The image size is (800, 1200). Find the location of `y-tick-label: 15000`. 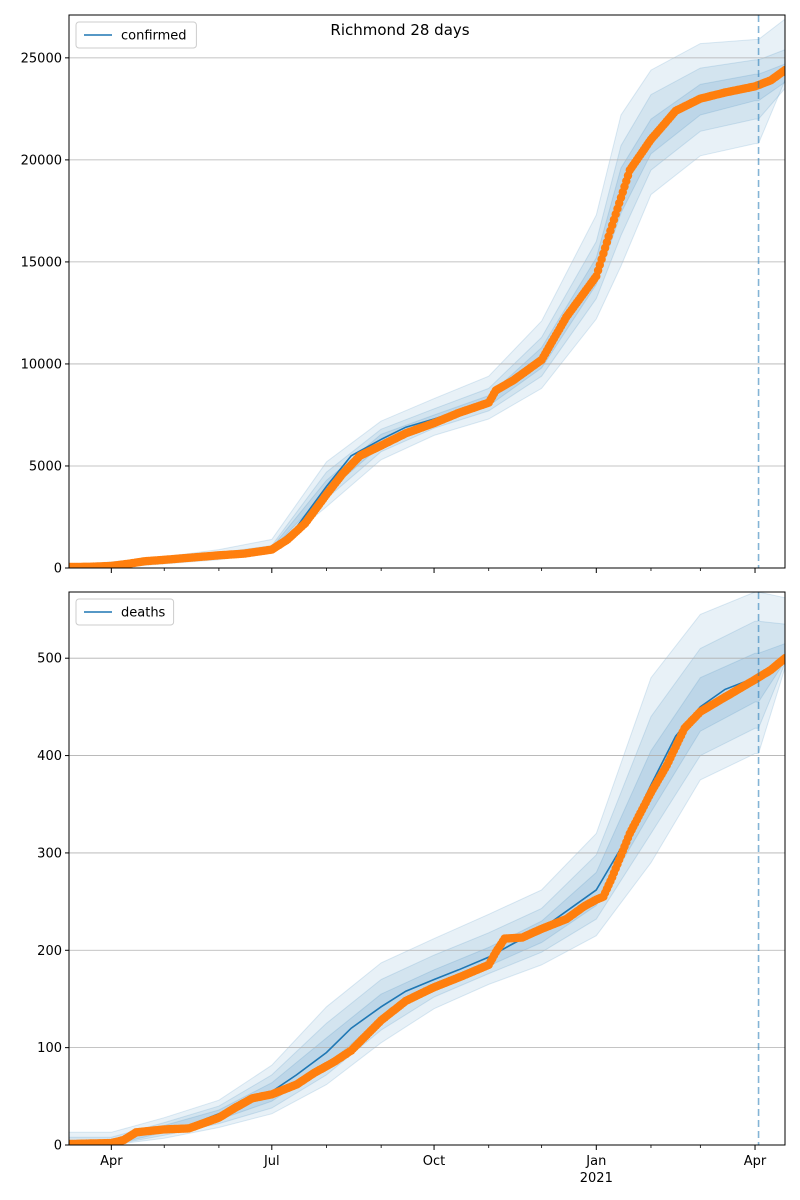

y-tick-label: 15000 is located at coordinates (41, 262).